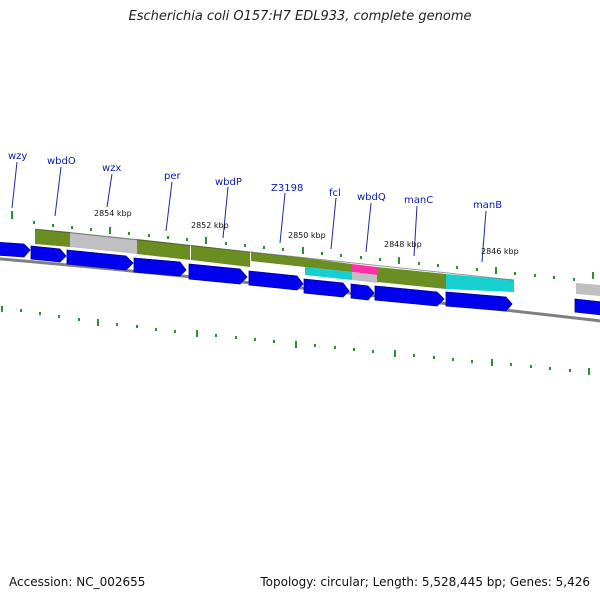  Describe the element at coordinates (111, 168) in the screenshot. I see `gene-label: wzx` at that location.